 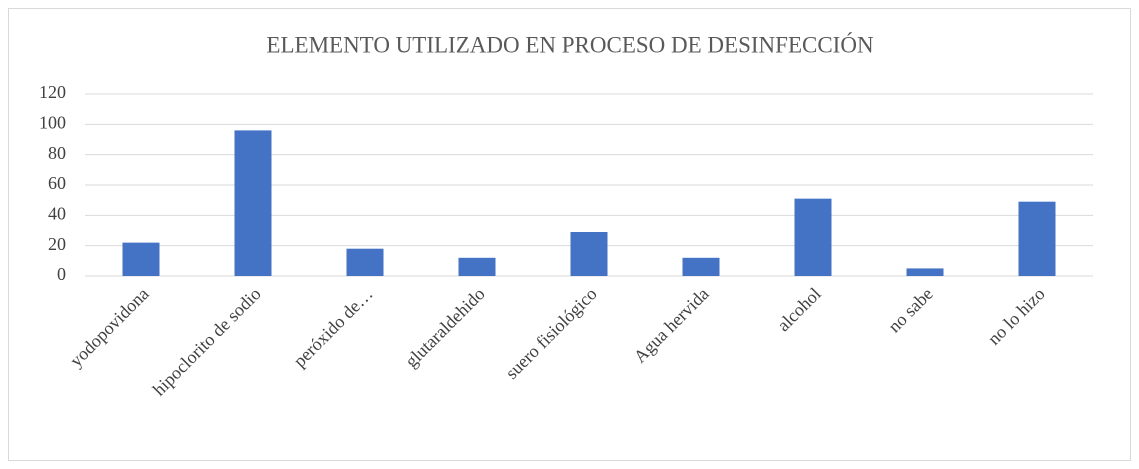 I want to click on y-tick-label: 120, so click(x=52, y=92).